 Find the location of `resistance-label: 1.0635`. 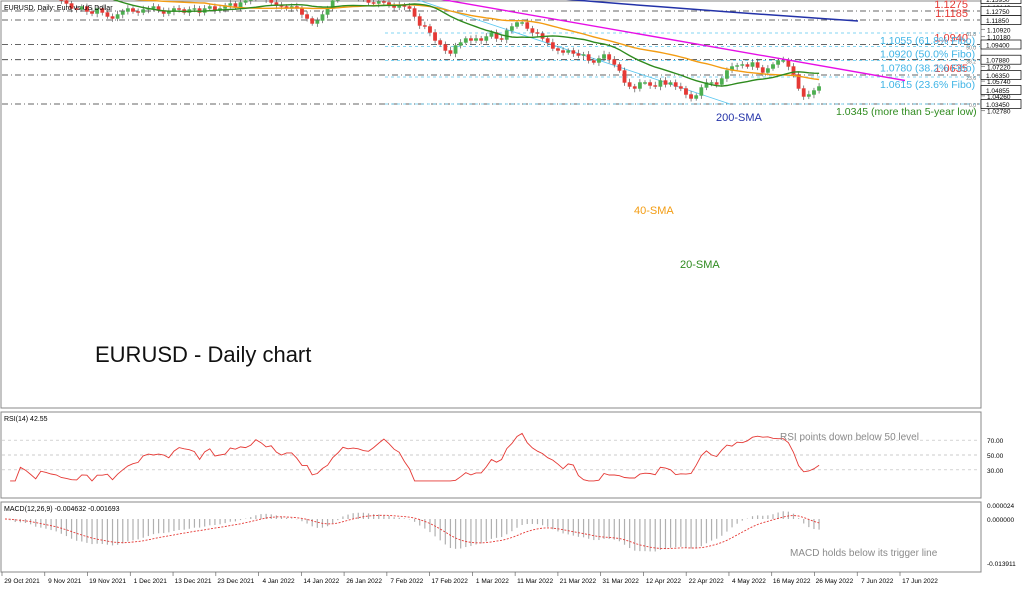

resistance-label: 1.0635 is located at coordinates (951, 69).